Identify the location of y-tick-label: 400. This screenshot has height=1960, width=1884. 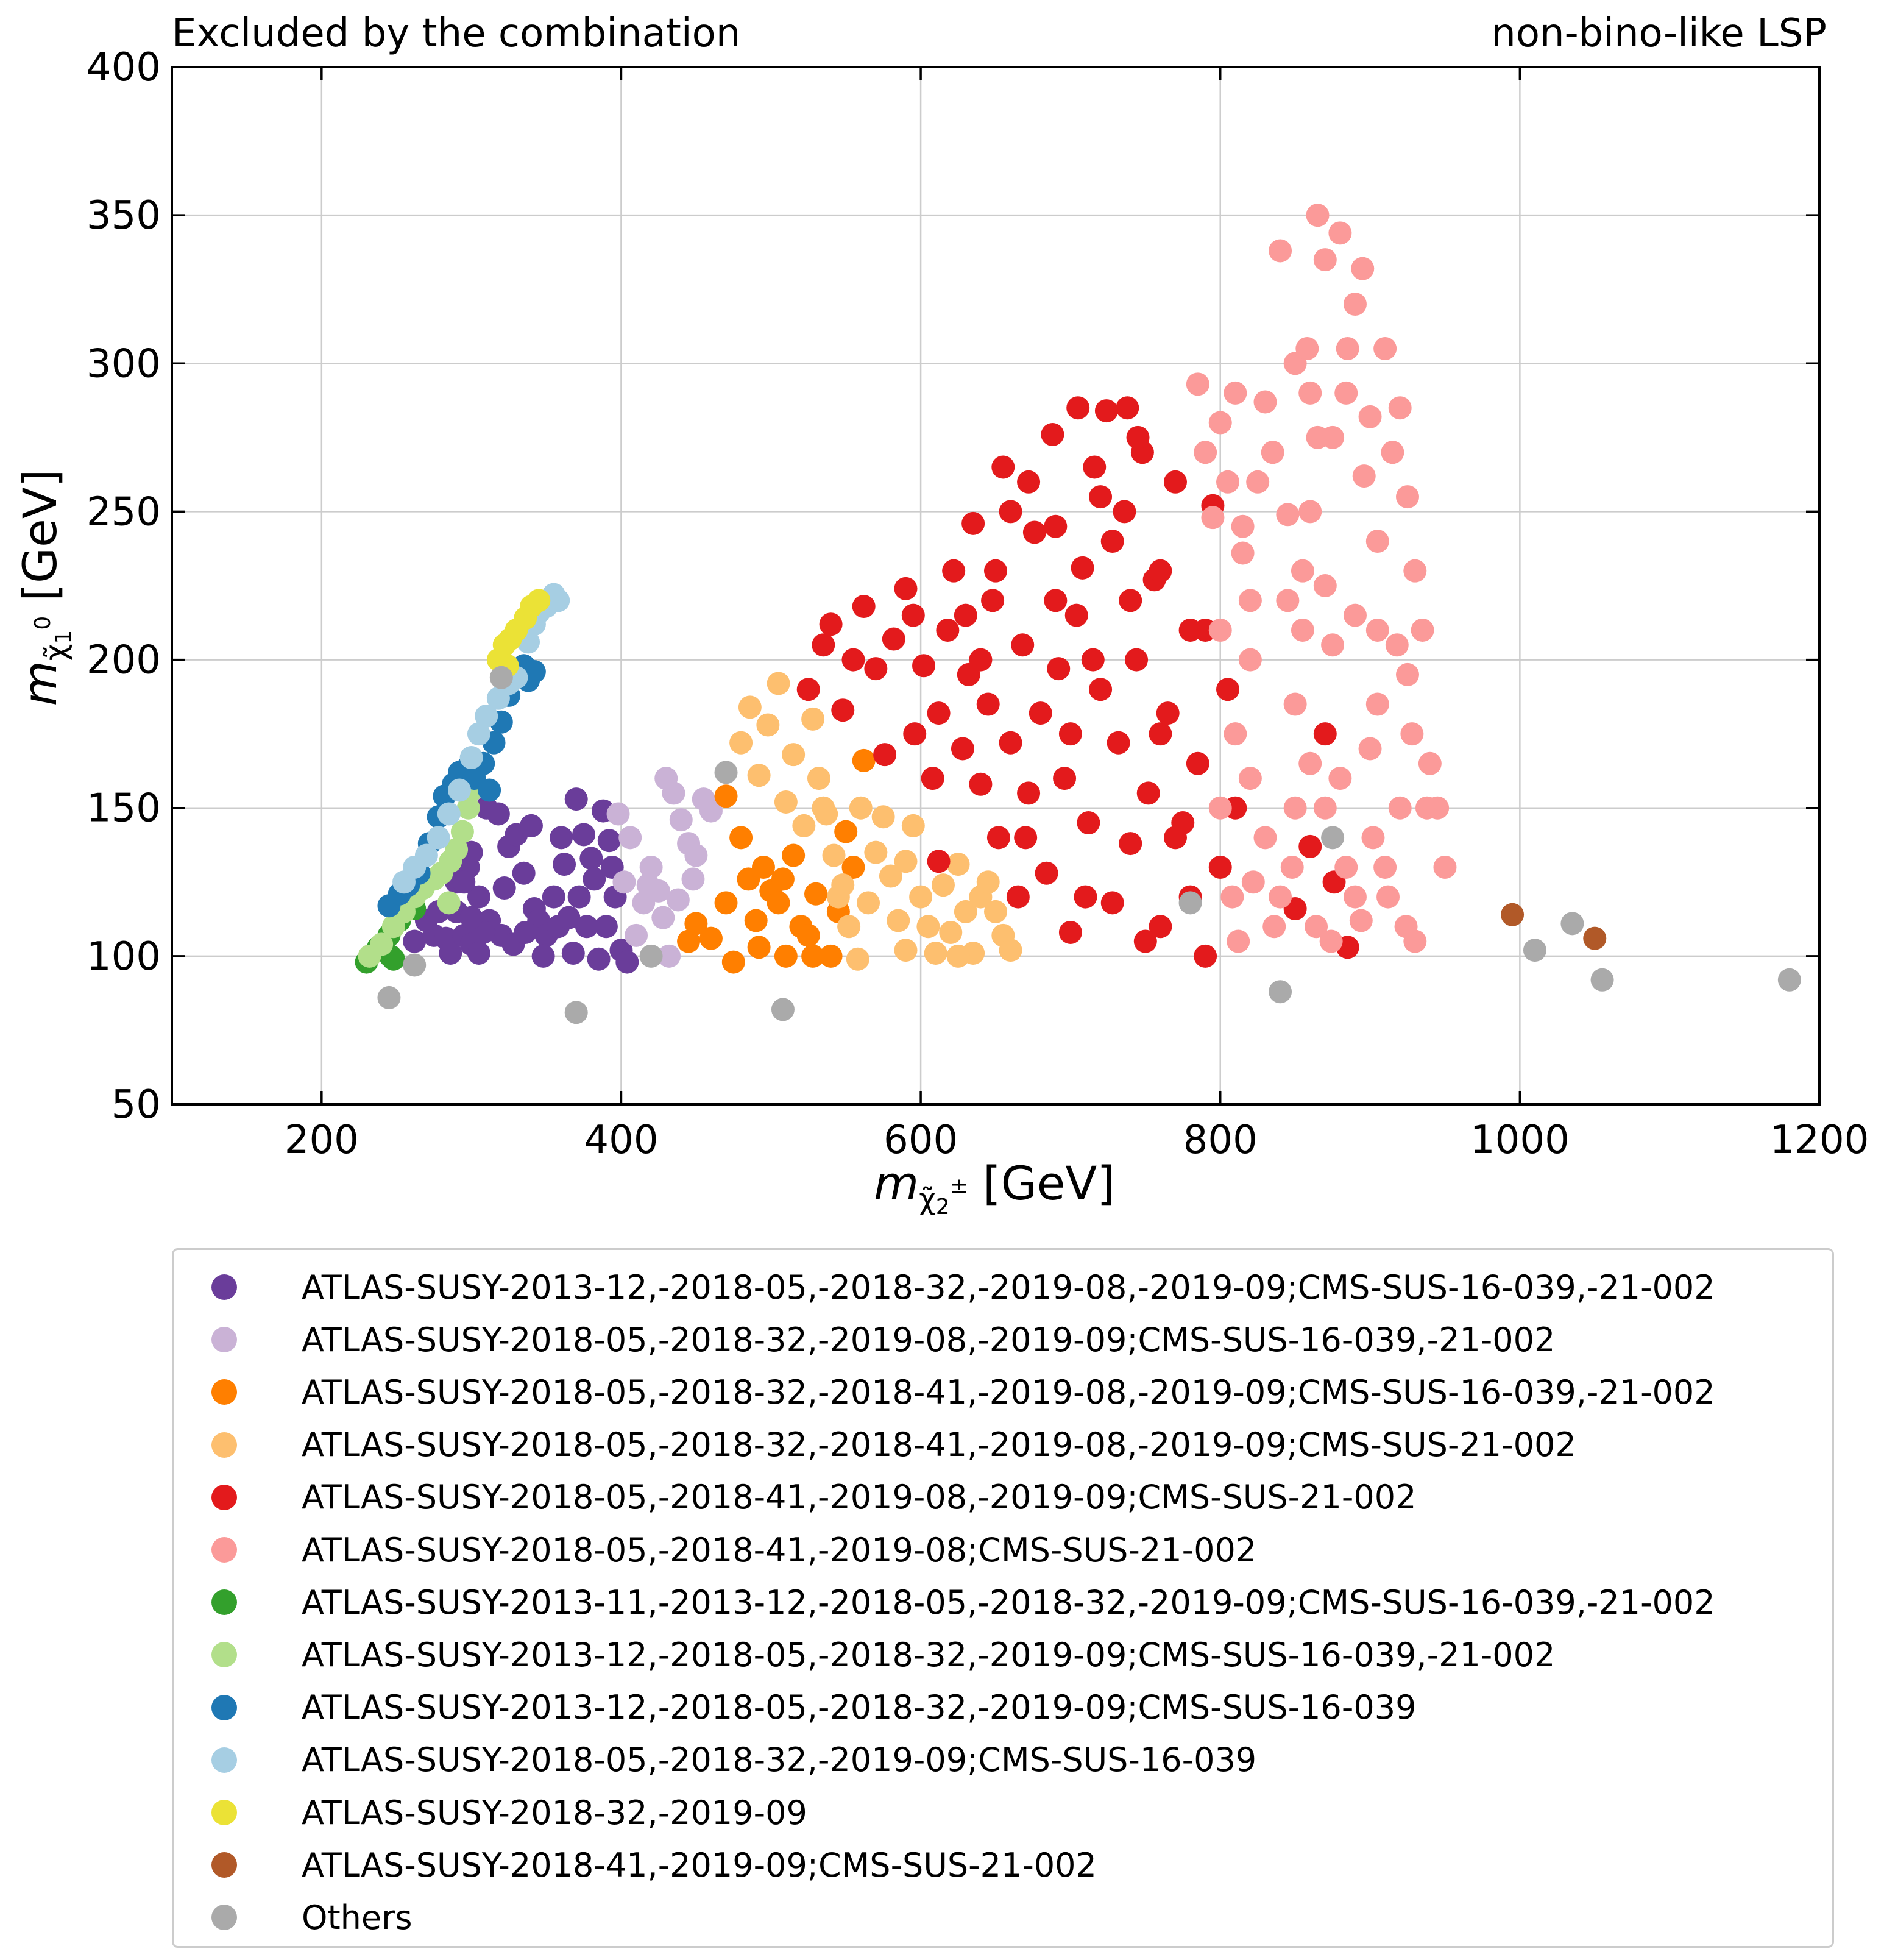
(124, 67).